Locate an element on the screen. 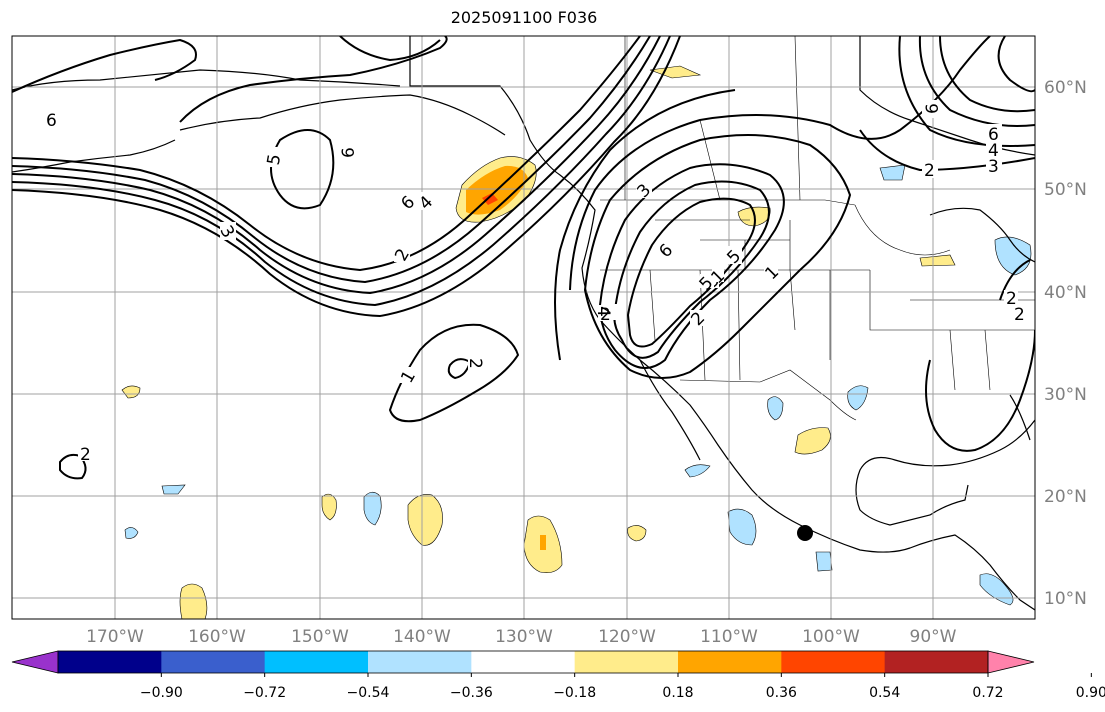 Image resolution: width=1105 pixels, height=712 pixels. lon-label-100w: 100°W is located at coordinates (831, 637).